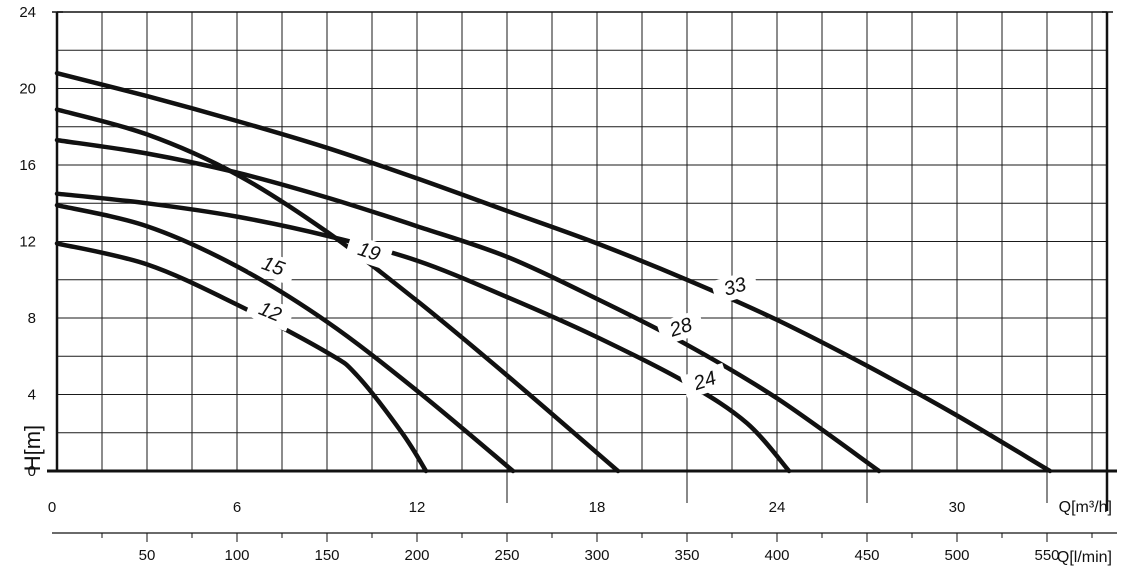 The width and height of the screenshot is (1138, 572). I want to click on x-tick-label-lmin: 500, so click(956, 555).